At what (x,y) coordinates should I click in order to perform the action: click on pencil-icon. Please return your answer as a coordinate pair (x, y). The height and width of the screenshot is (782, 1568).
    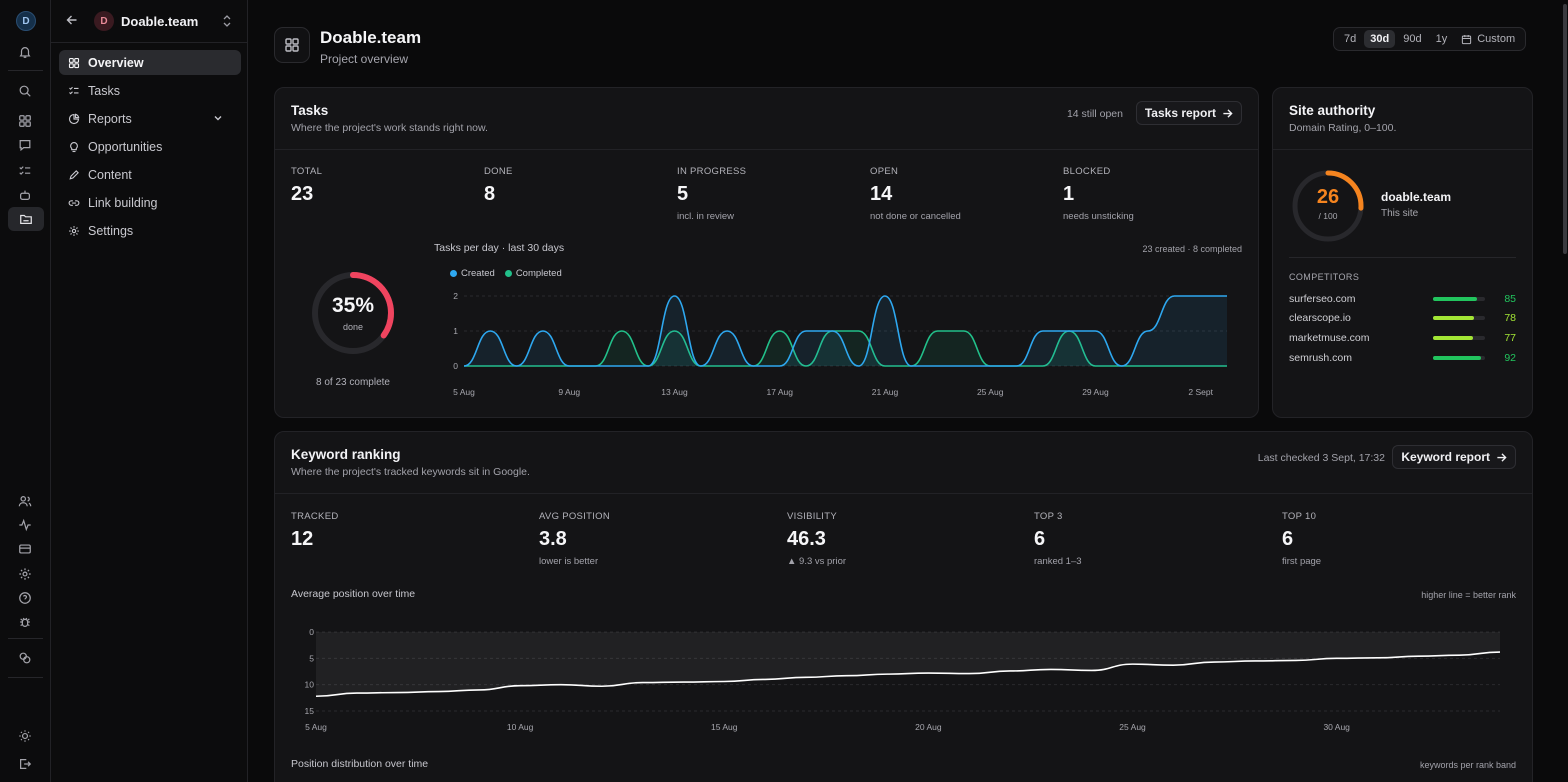
    Looking at the image, I should click on (74, 174).